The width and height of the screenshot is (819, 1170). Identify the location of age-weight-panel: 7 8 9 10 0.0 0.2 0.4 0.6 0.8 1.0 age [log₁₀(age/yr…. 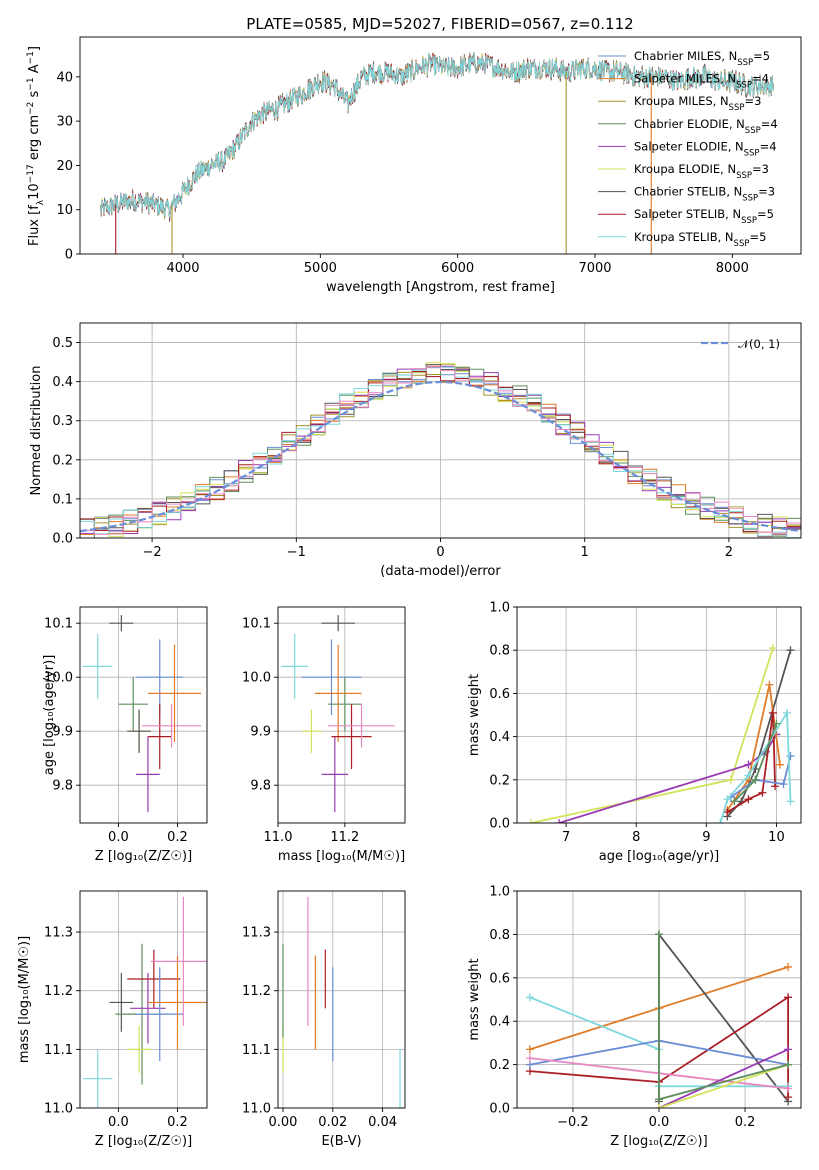
(634, 732).